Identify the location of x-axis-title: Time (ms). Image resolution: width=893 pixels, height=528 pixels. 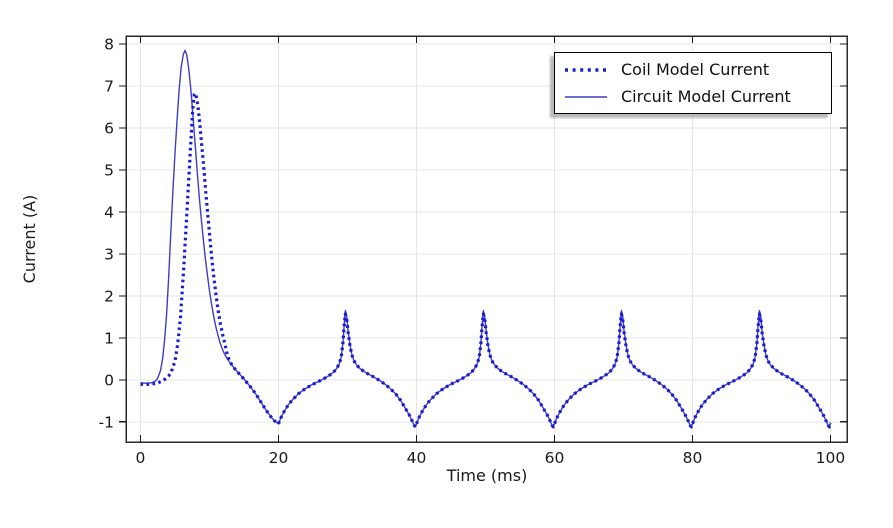
(487, 475).